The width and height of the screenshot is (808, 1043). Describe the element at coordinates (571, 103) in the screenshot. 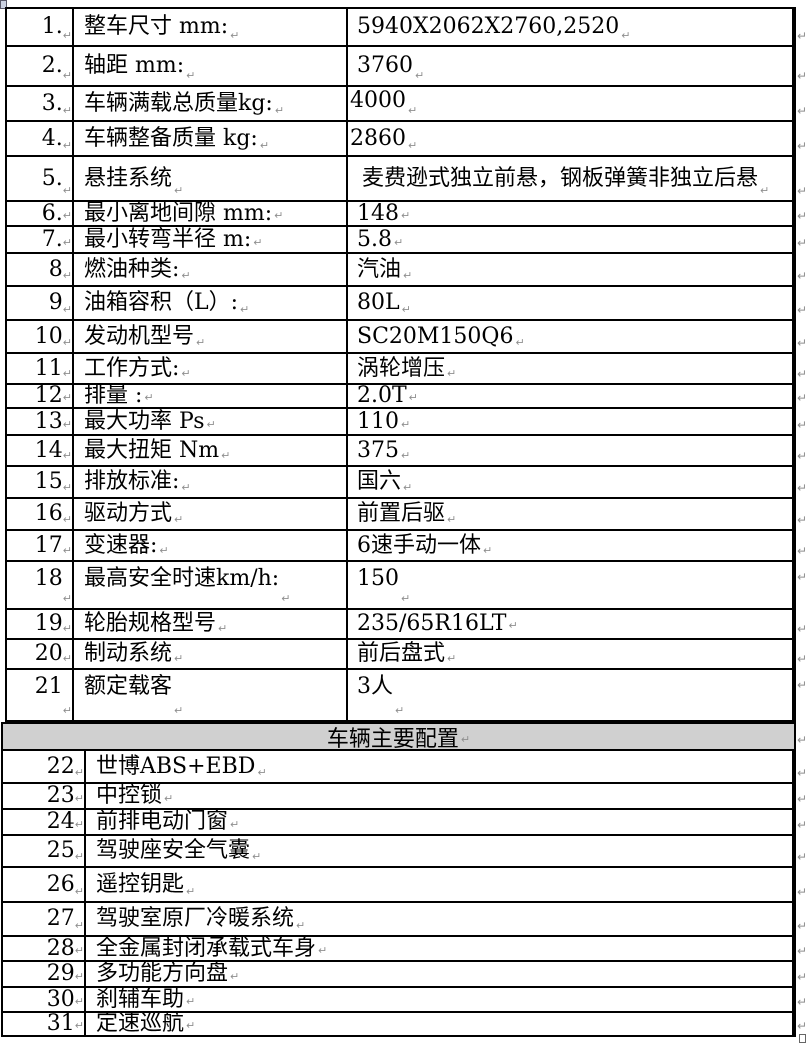

I see `spec-value-cell: 4000 ↵` at that location.